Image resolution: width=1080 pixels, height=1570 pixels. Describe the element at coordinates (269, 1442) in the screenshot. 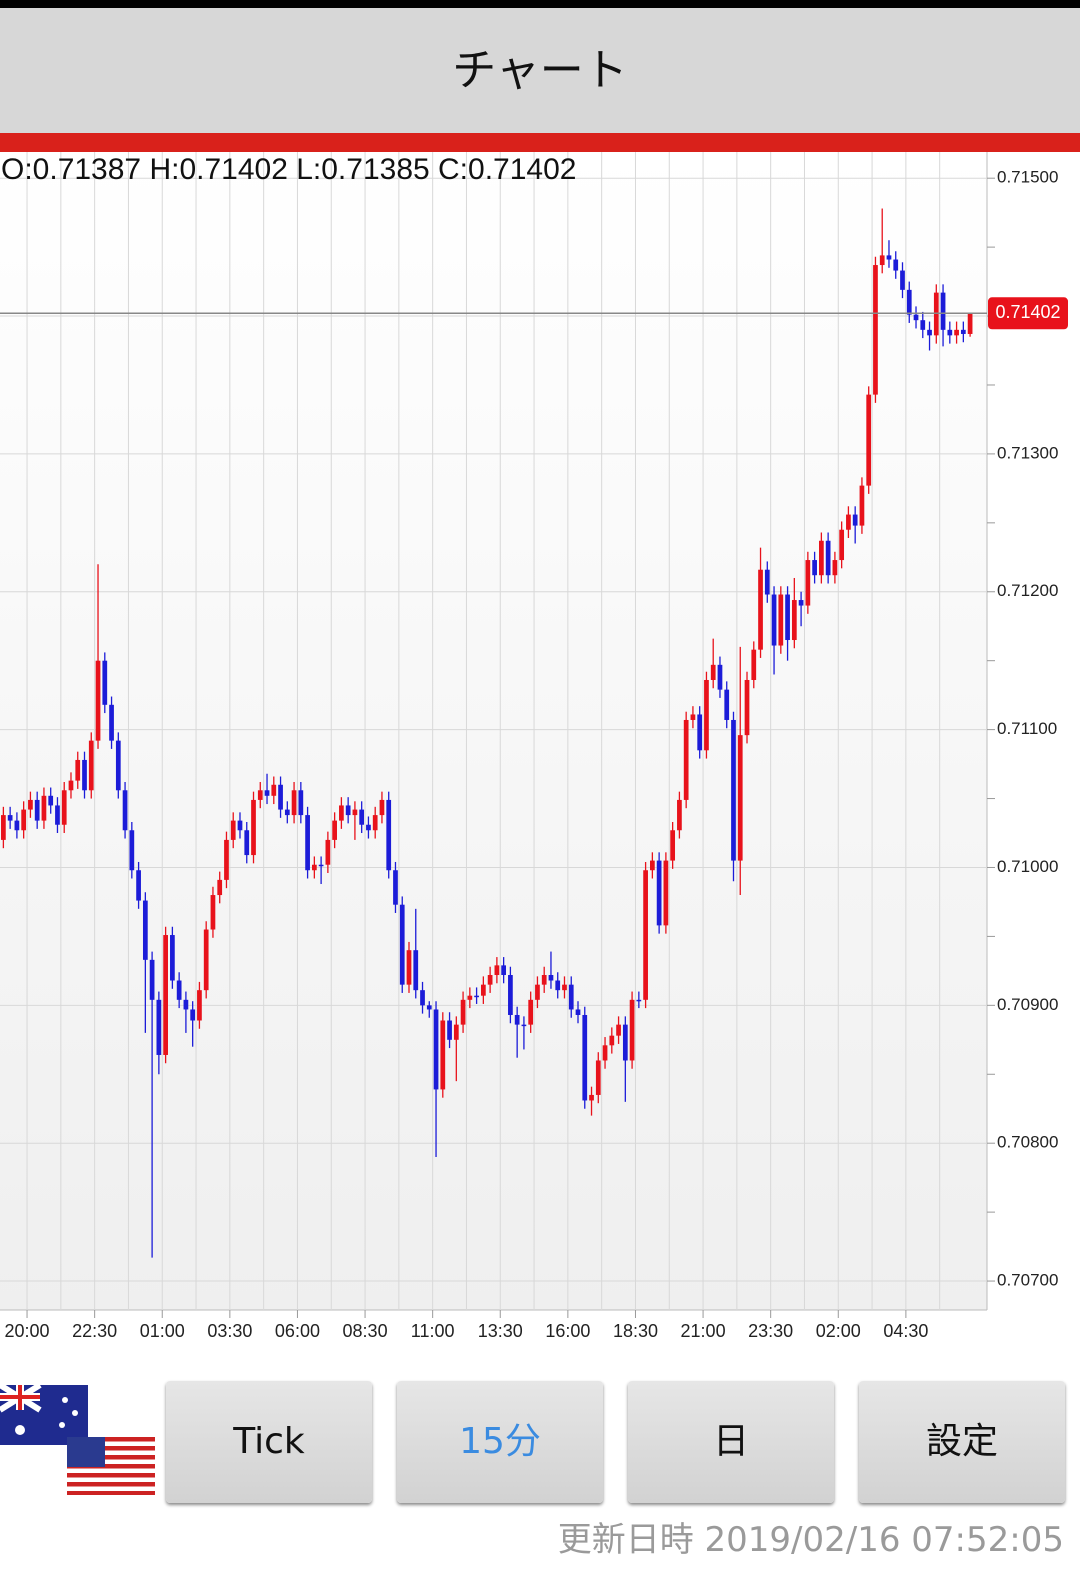

I see `tick-button: Tick` at that location.